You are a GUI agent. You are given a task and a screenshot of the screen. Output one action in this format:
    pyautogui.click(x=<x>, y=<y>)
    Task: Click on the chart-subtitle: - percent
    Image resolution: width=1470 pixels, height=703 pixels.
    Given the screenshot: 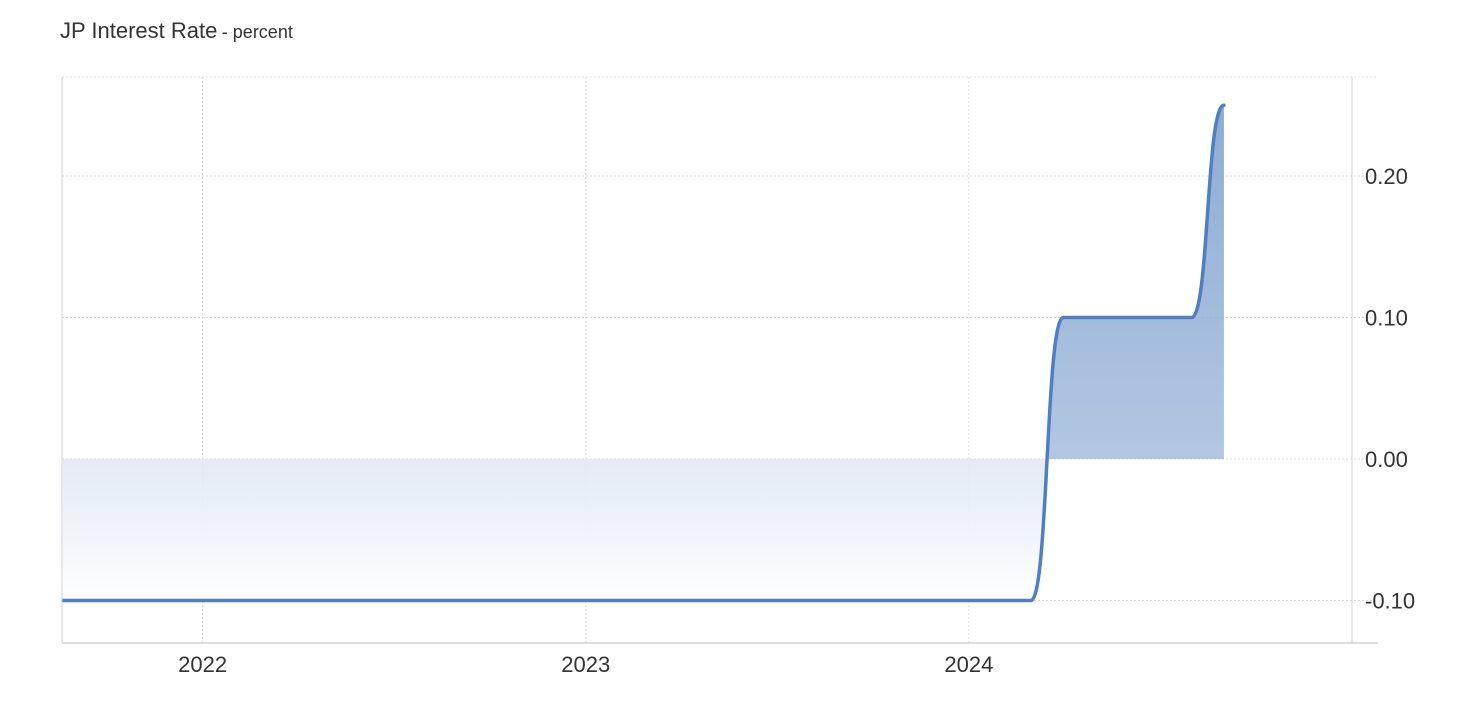 What is the action you would take?
    pyautogui.click(x=257, y=32)
    